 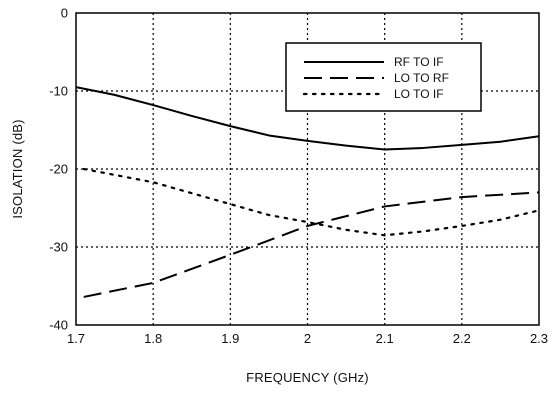 I want to click on legend-label: RF TO IF, so click(x=419, y=62).